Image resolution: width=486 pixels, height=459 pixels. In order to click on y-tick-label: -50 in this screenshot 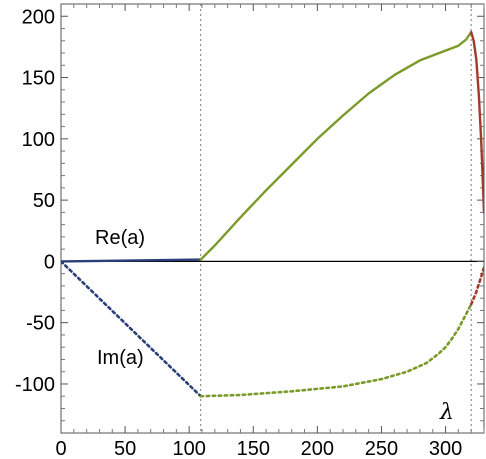, I will do `click(40, 324)`.